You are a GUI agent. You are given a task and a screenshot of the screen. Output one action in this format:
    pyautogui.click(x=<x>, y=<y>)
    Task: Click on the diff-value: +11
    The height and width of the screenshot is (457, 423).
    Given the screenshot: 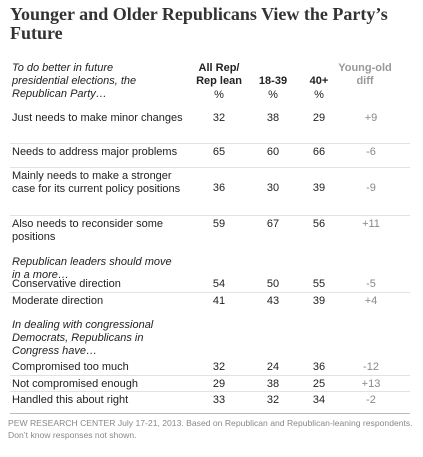 What is the action you would take?
    pyautogui.click(x=371, y=224)
    